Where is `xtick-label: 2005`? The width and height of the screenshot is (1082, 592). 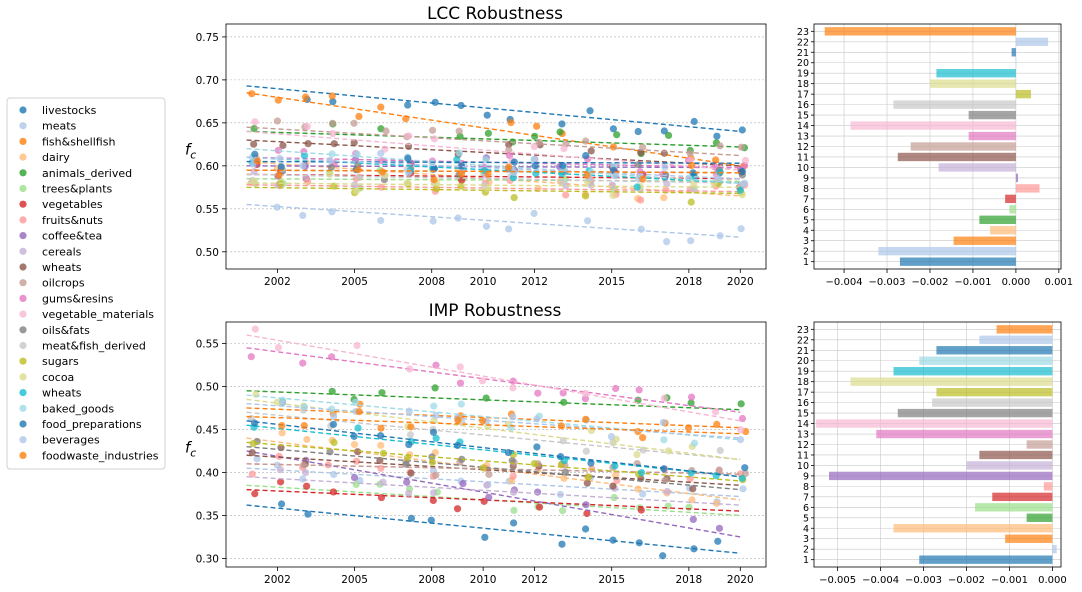 xtick-label: 2005 is located at coordinates (354, 580).